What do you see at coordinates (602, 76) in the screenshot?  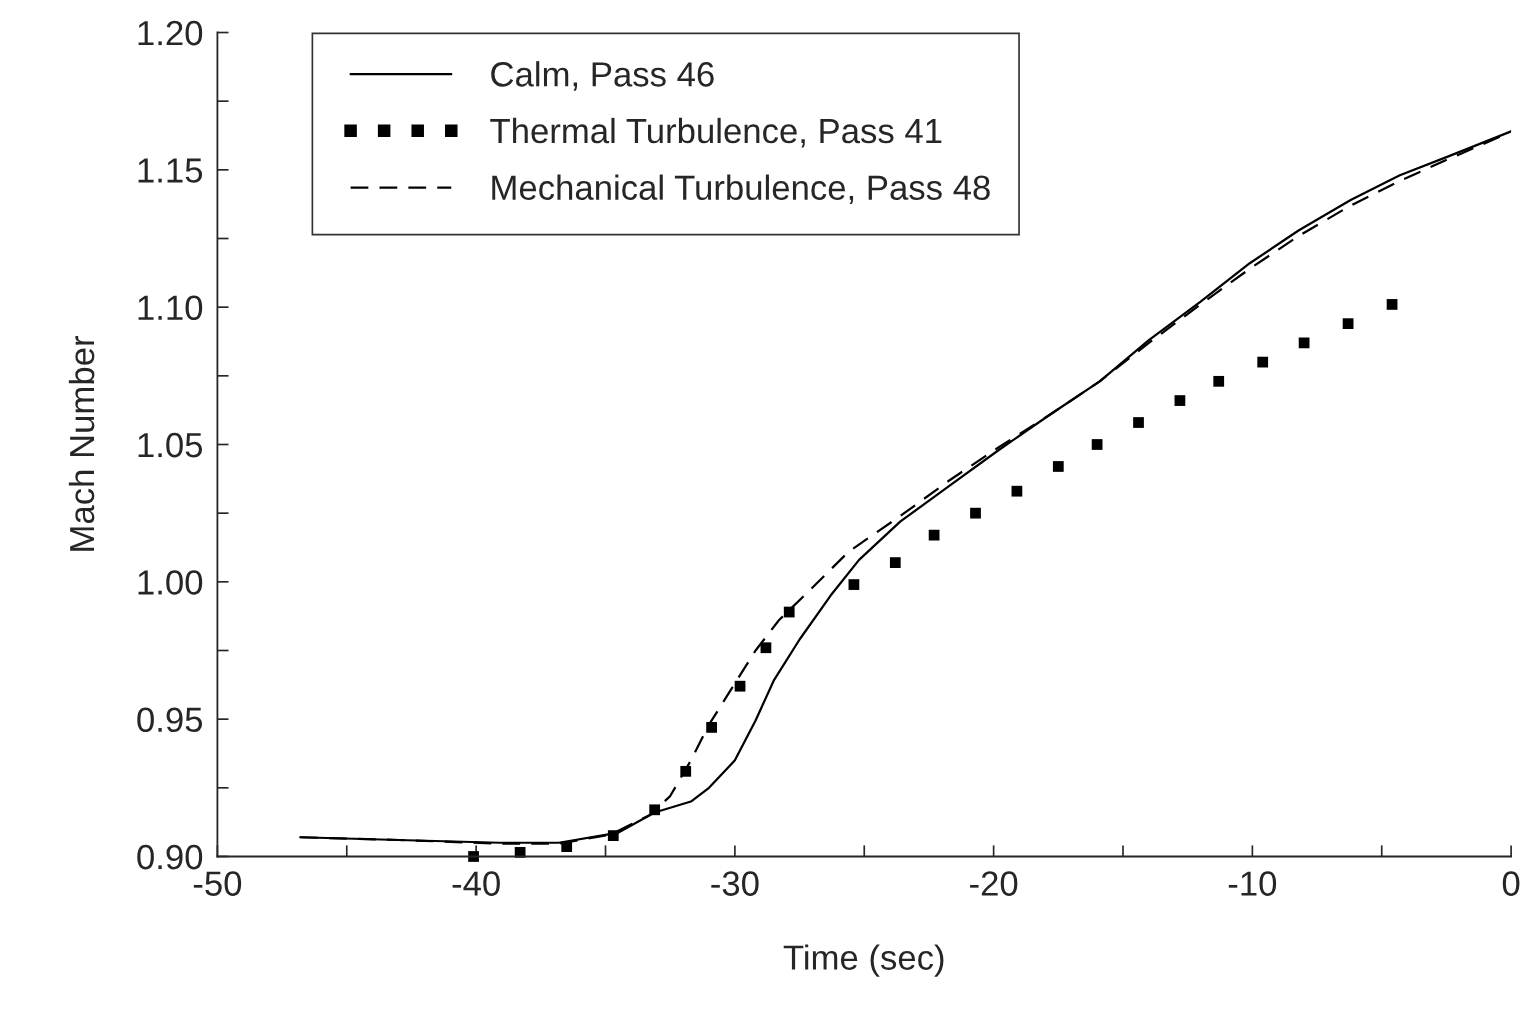 I see `legend-label: Calm, Pass 46` at bounding box center [602, 76].